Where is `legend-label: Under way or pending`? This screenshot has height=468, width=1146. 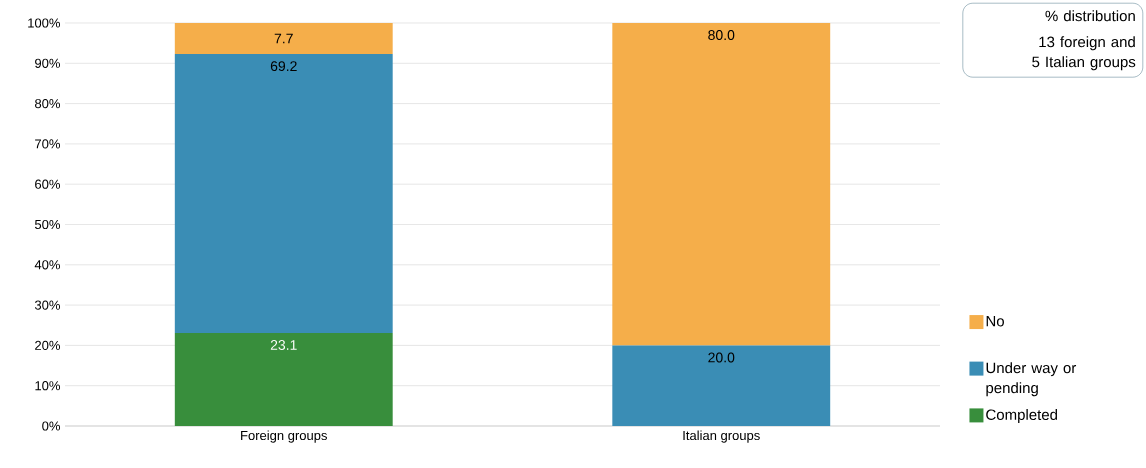
legend-label: Under way or pending is located at coordinates (1031, 379).